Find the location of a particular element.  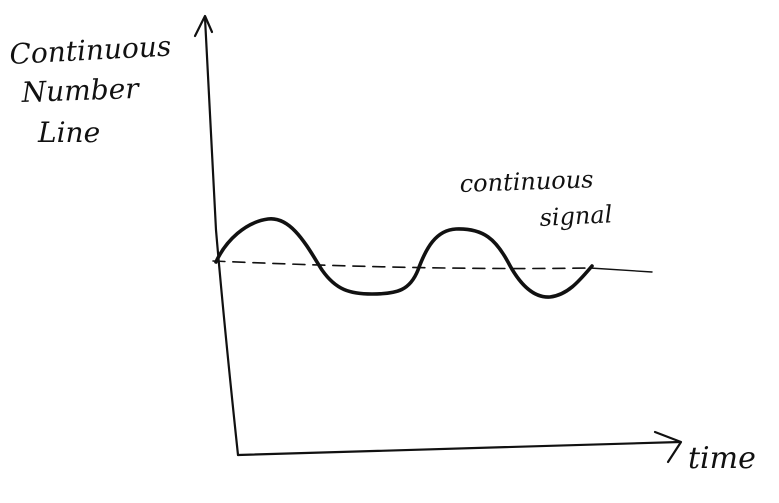

continuous-signal-curve is located at coordinates (404, 258).